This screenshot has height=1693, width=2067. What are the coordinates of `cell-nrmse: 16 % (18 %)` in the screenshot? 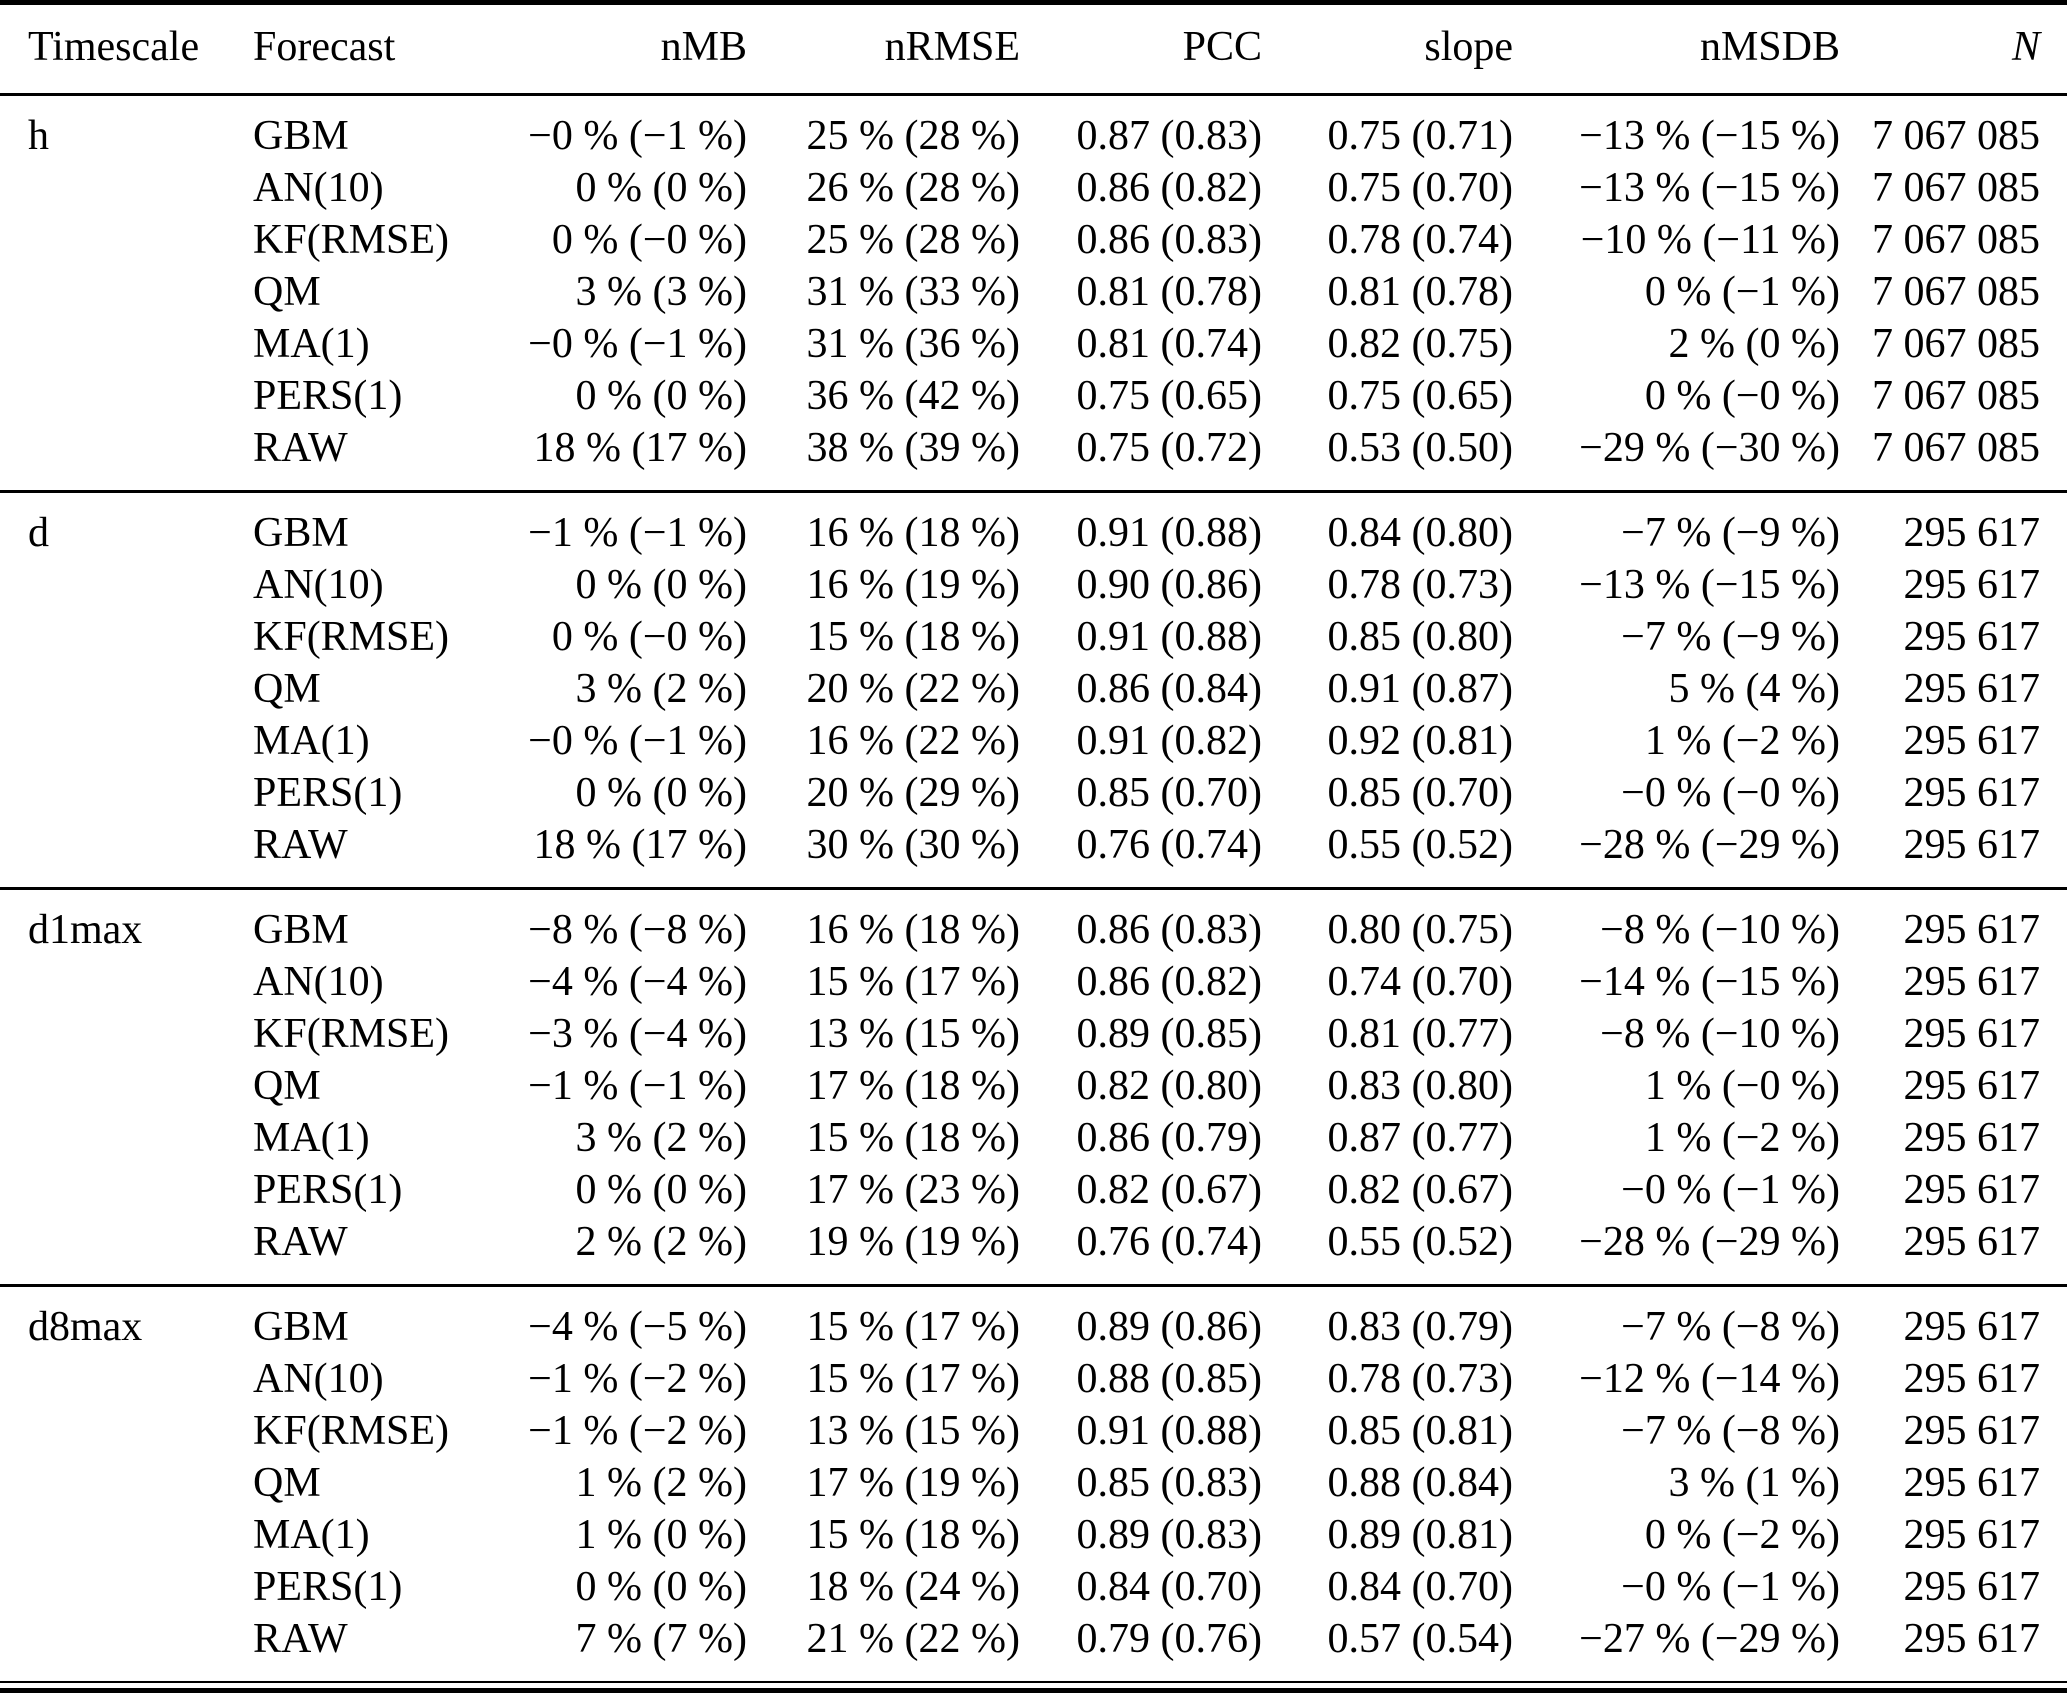 It's located at (913, 533).